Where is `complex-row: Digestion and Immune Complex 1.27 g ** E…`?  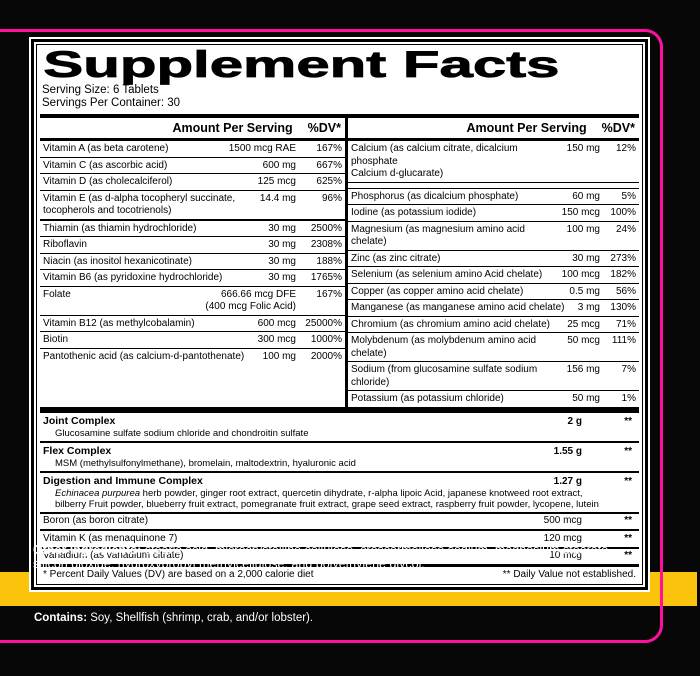
complex-row: Digestion and Immune Complex 1.27 g ** E… is located at coordinates (339, 491).